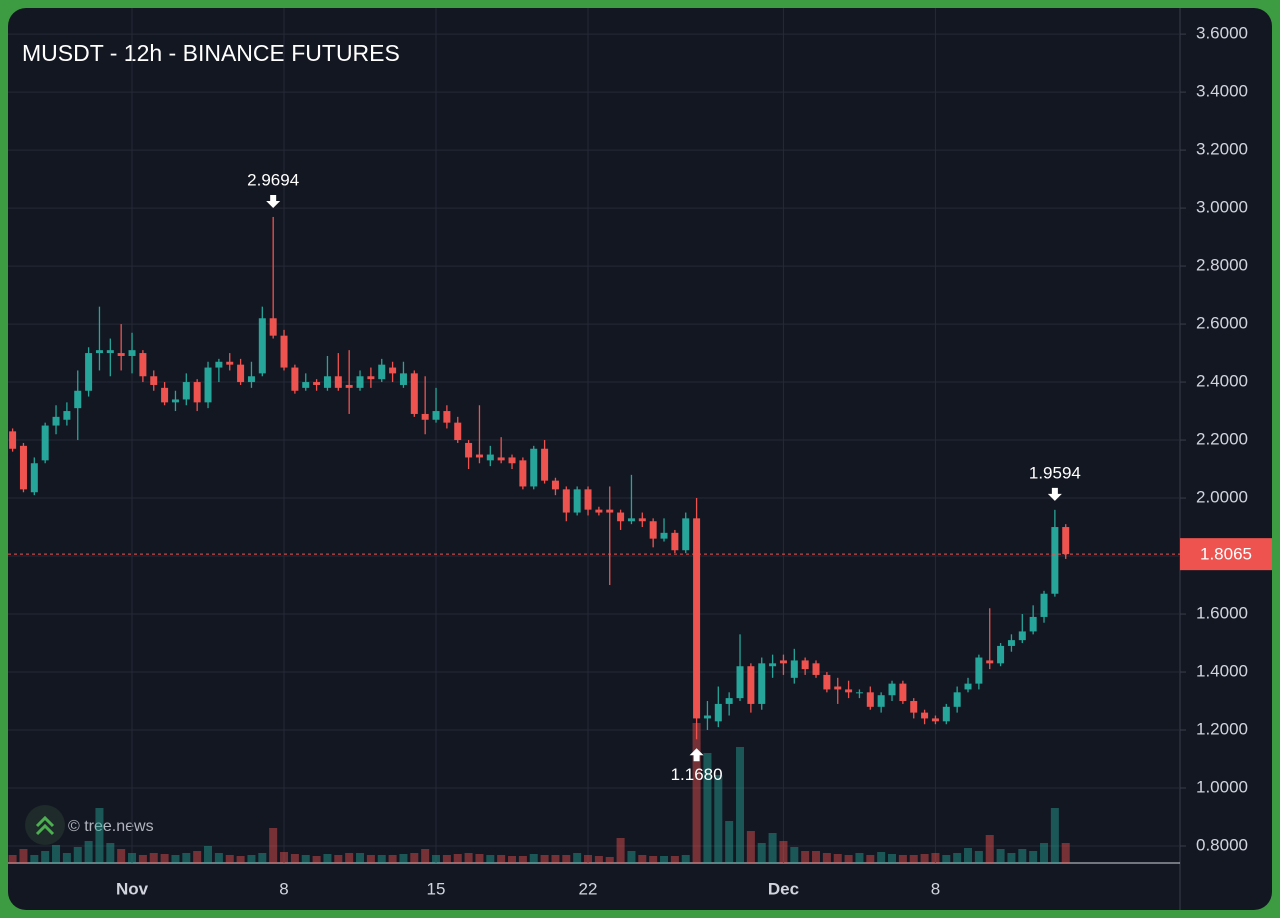  I want to click on y-tick-label: 2.4000, so click(1222, 381).